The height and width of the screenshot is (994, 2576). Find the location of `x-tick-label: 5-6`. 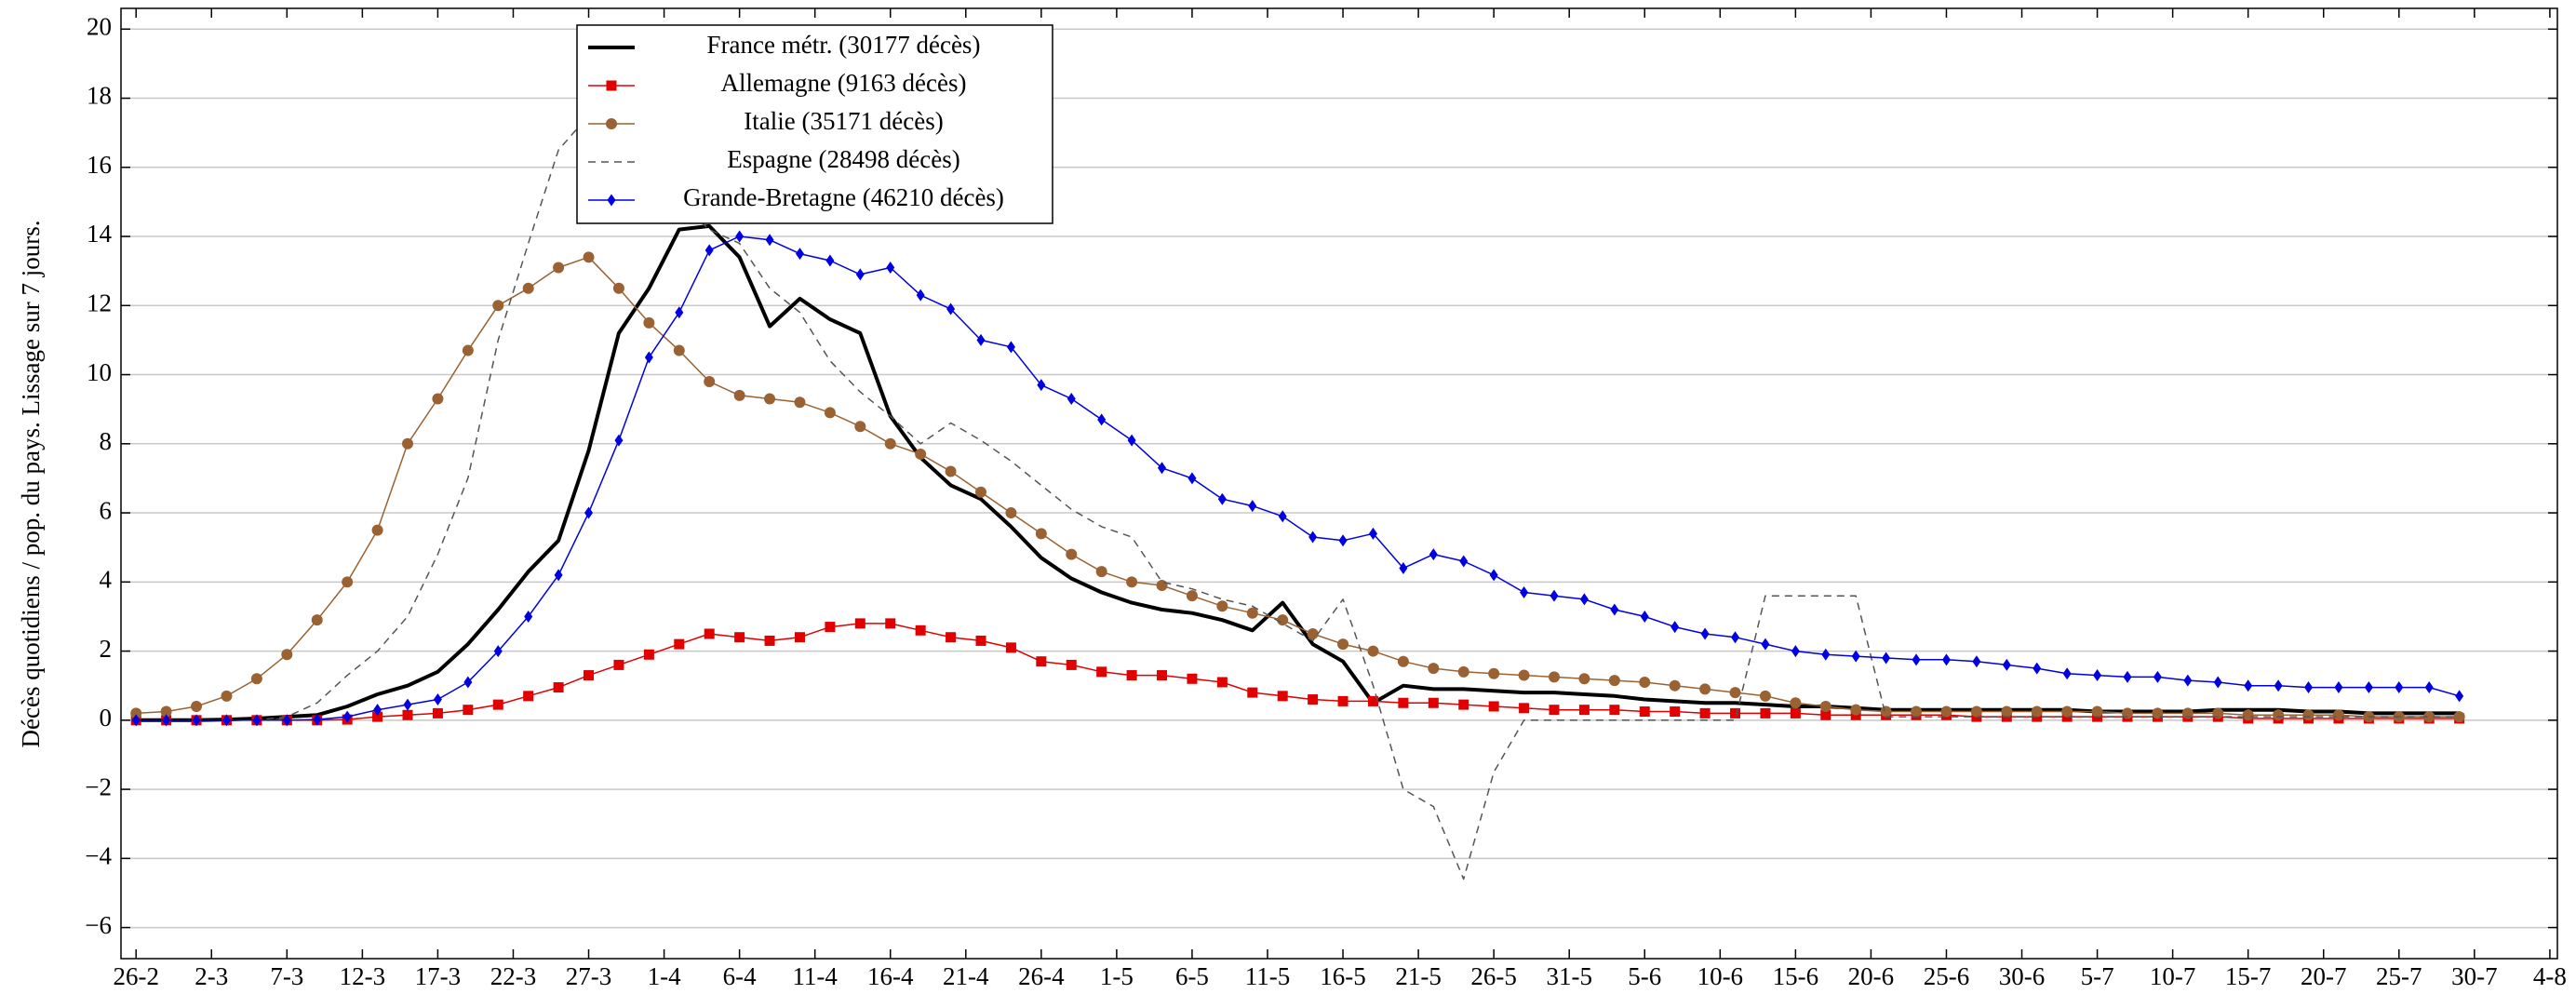

x-tick-label: 5-6 is located at coordinates (1644, 975).